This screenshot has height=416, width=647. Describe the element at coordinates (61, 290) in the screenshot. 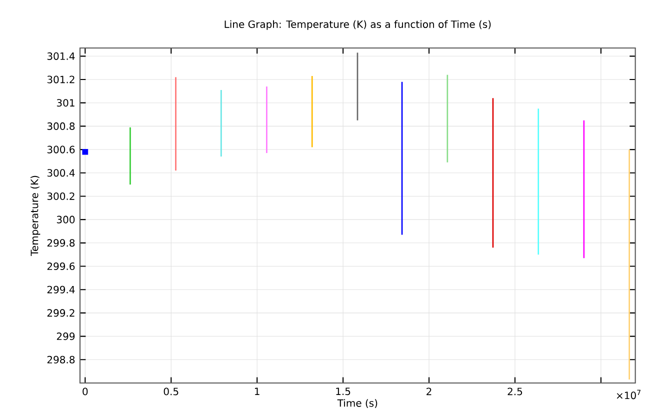

I see `y-tick-label: 299.4` at that location.